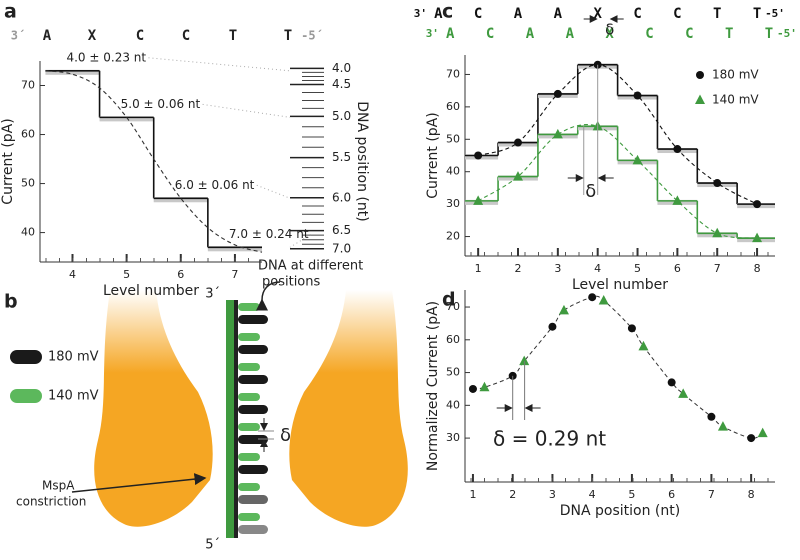 The width and height of the screenshot is (800, 560). I want to click on y-axis-label: Normalized Current (pA), so click(433, 386).